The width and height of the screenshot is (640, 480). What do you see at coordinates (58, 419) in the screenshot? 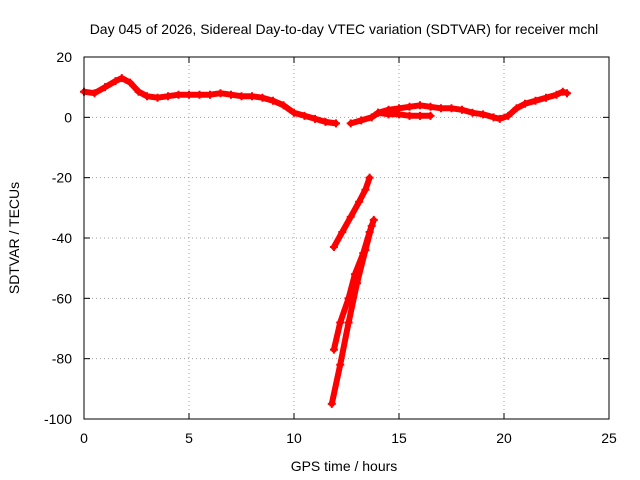
I see `y-tick-label: -100` at bounding box center [58, 419].